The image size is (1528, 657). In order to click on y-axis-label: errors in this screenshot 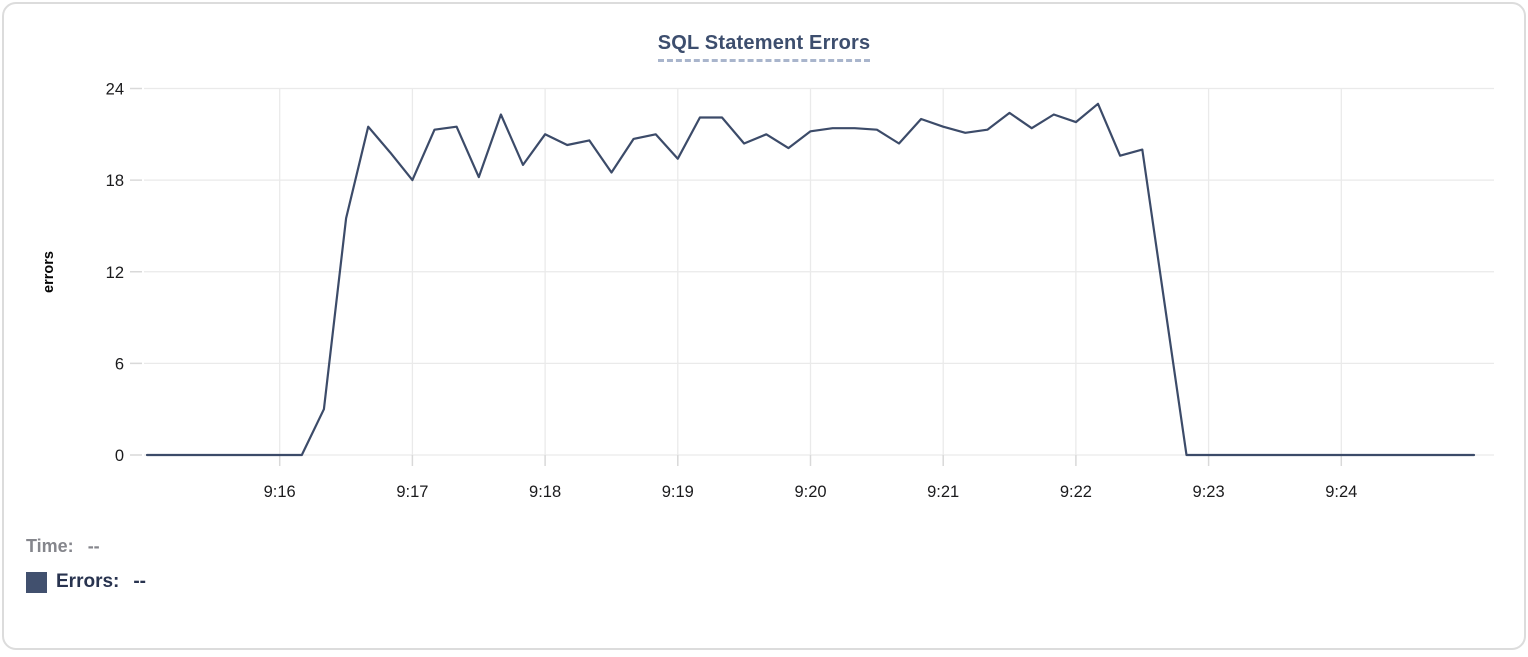, I will do `click(49, 272)`.